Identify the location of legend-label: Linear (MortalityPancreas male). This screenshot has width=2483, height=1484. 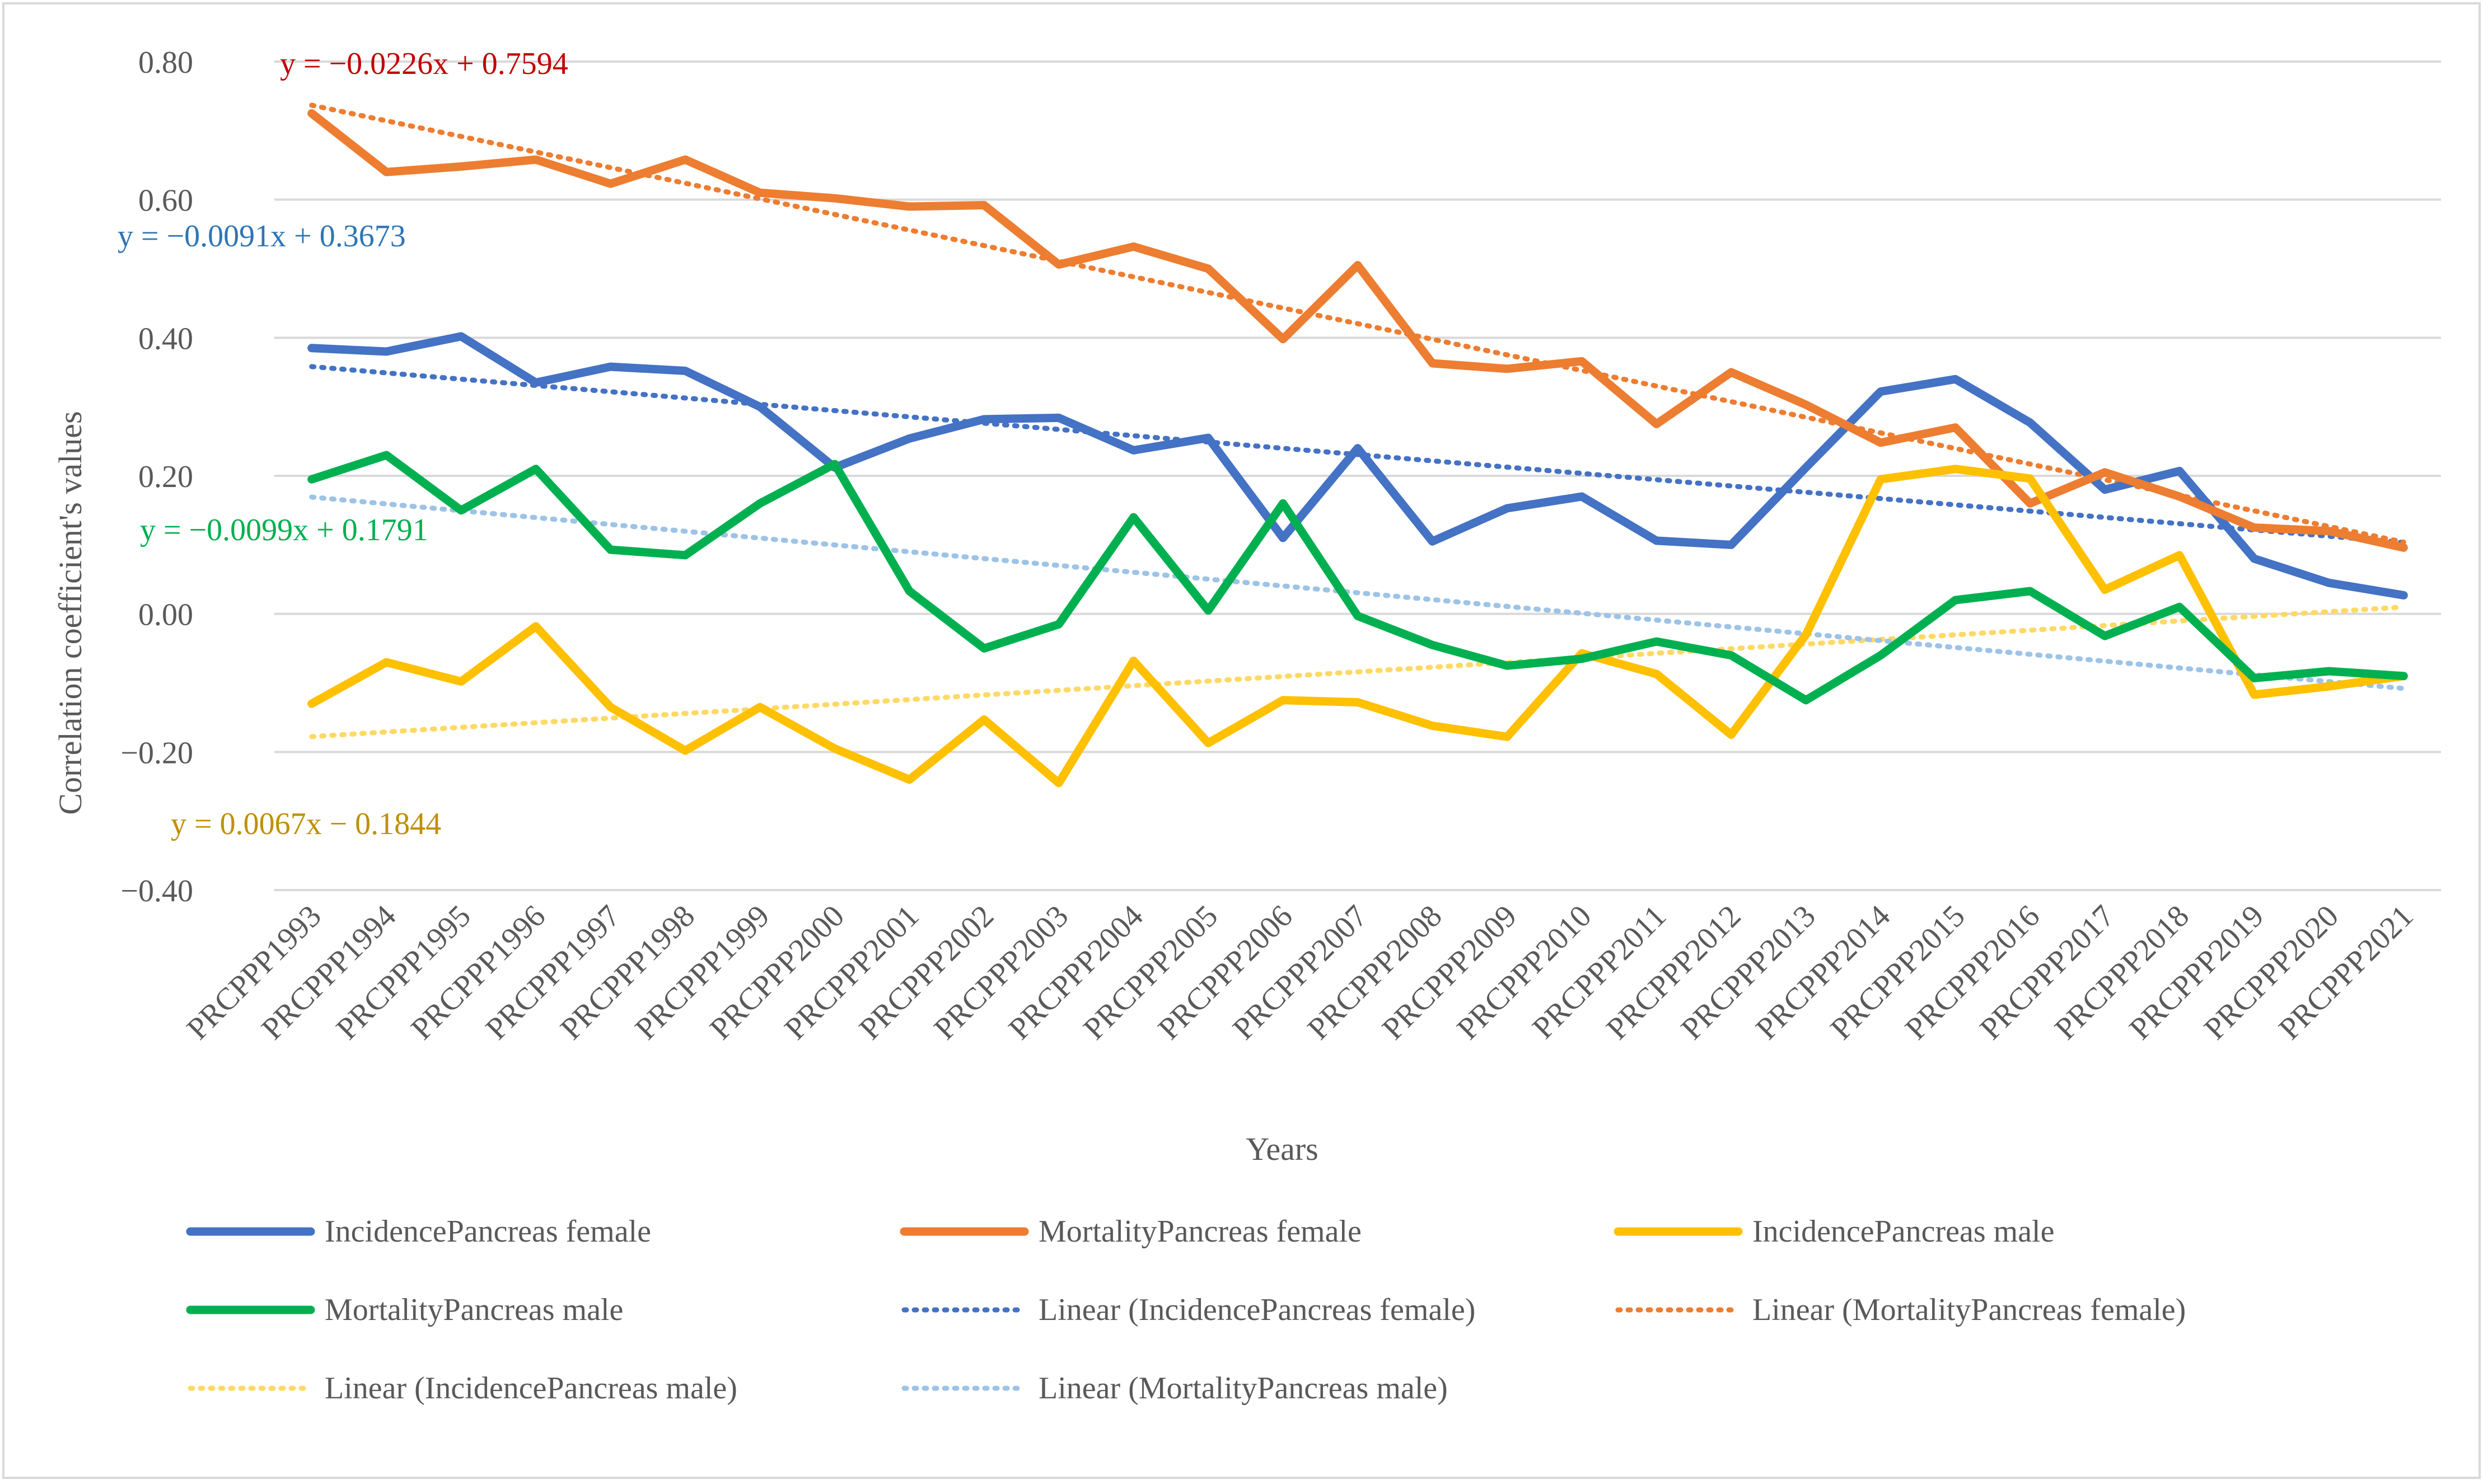
(1243, 1388).